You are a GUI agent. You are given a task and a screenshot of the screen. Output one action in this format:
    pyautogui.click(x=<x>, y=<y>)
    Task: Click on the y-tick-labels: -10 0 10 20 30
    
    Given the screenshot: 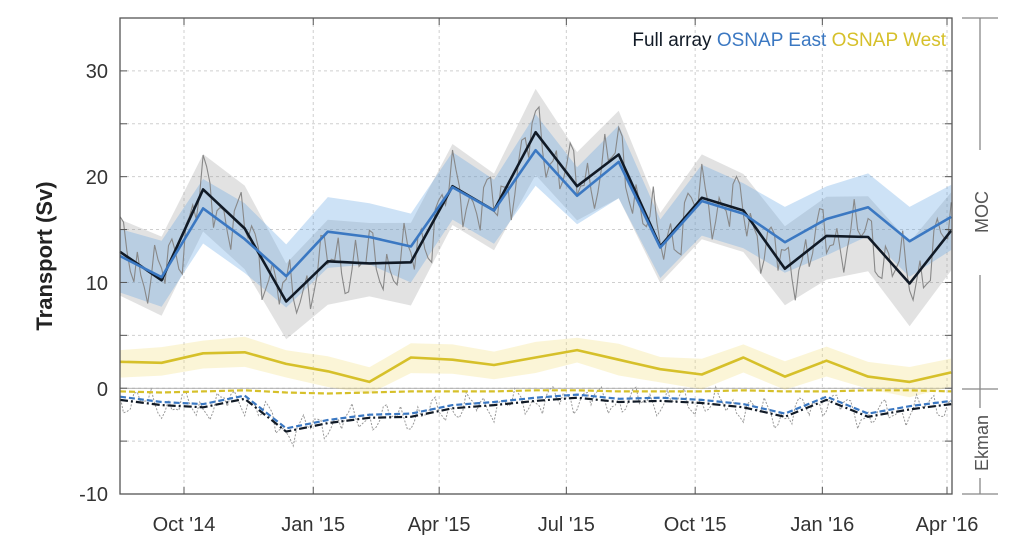 What is the action you would take?
    pyautogui.click(x=93, y=283)
    